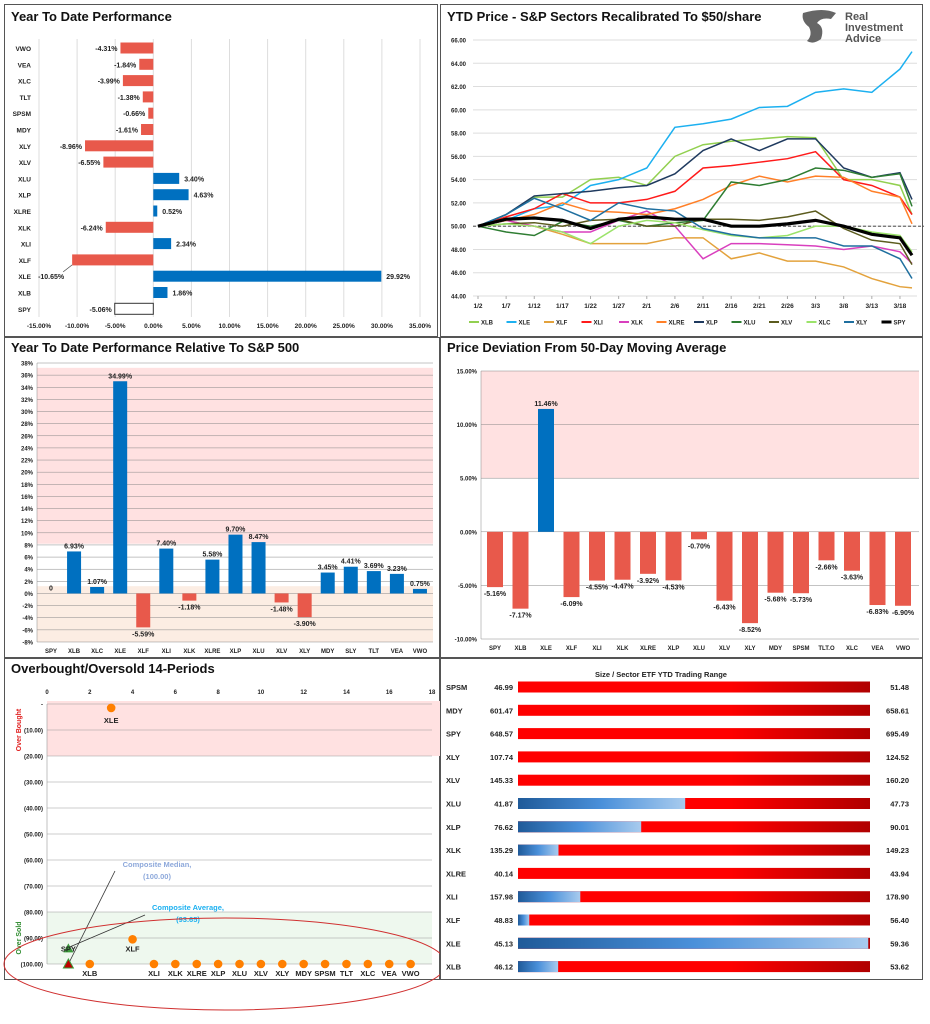 The width and height of the screenshot is (930, 1024). I want to click on x-tick-label: 30.00%, so click(382, 326).